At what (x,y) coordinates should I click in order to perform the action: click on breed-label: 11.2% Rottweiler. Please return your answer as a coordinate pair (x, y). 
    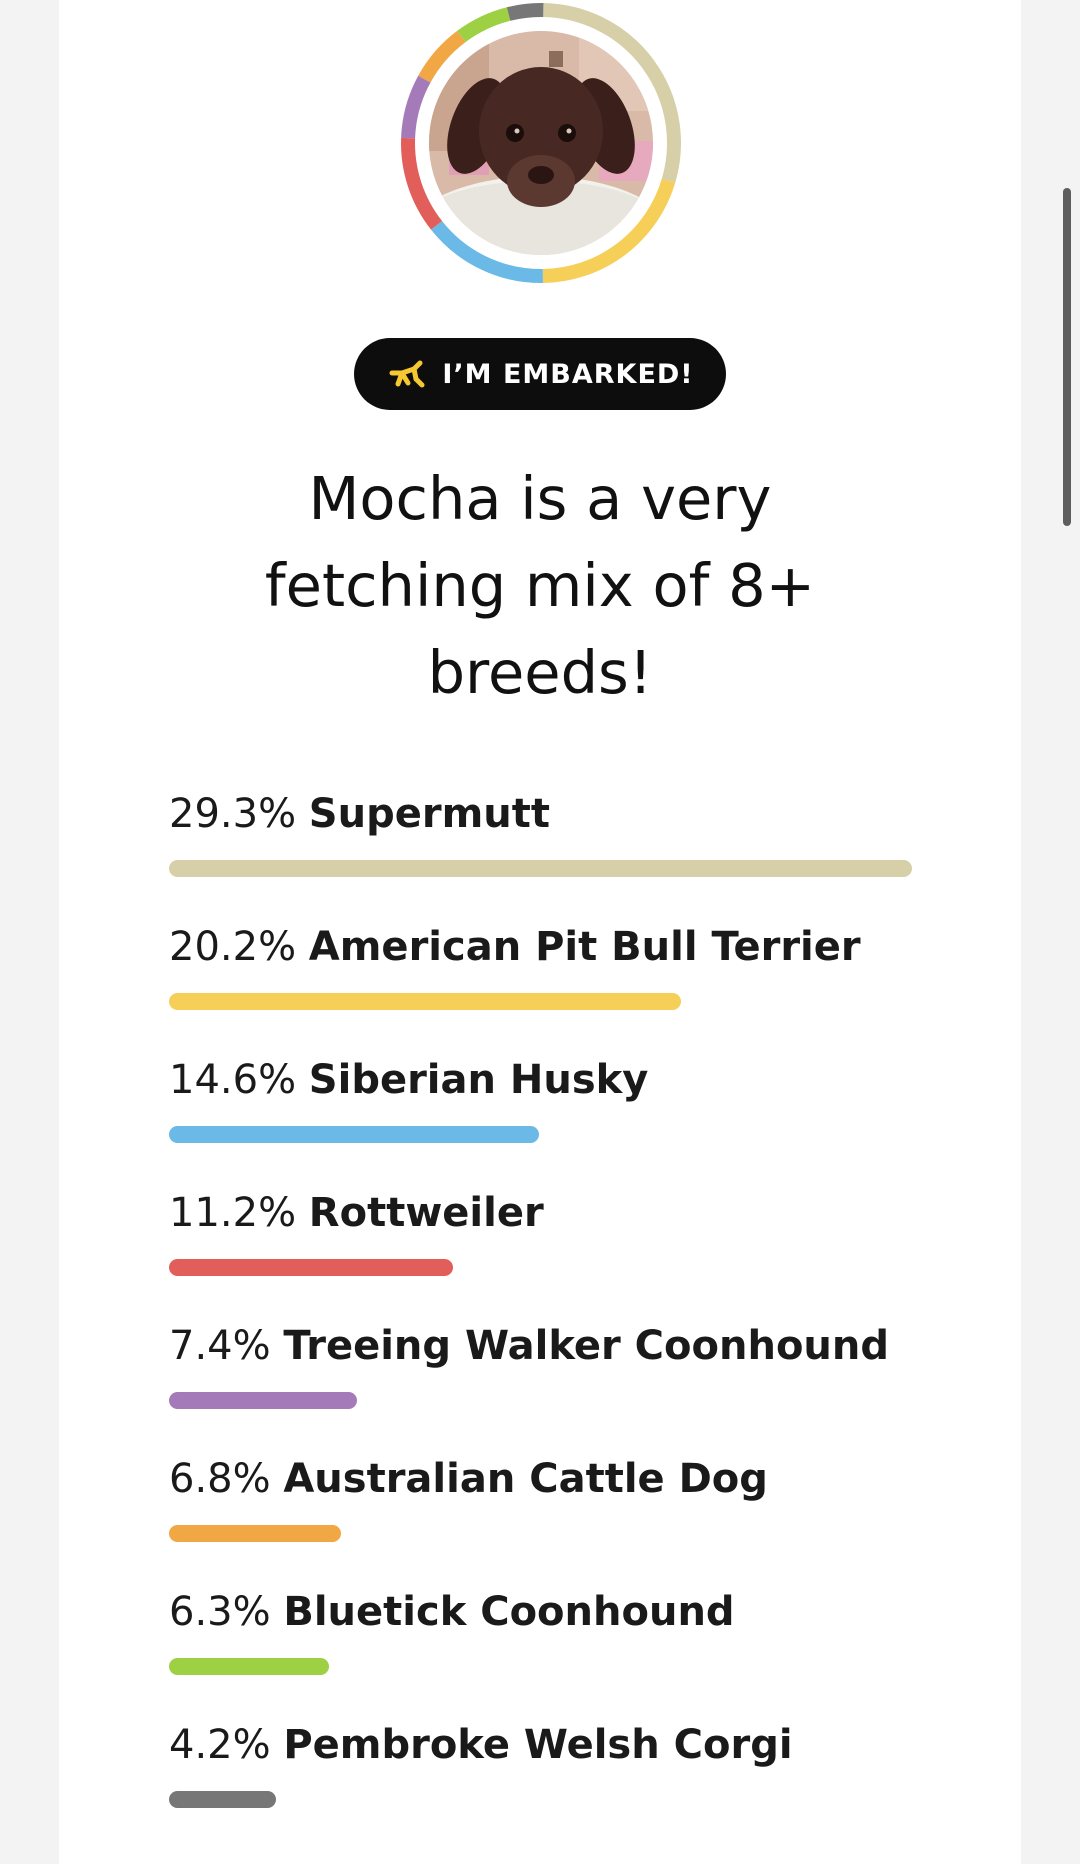
    Looking at the image, I should click on (356, 1213).